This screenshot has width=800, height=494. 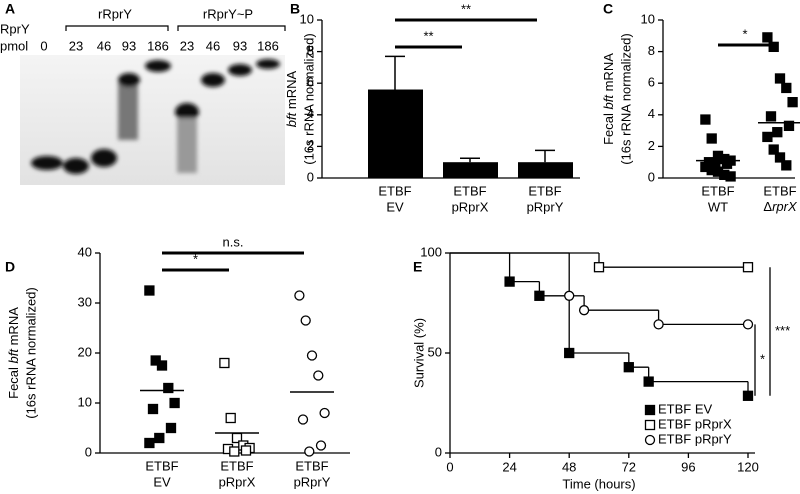 What do you see at coordinates (10, 9) in the screenshot?
I see `panel-label: A` at bounding box center [10, 9].